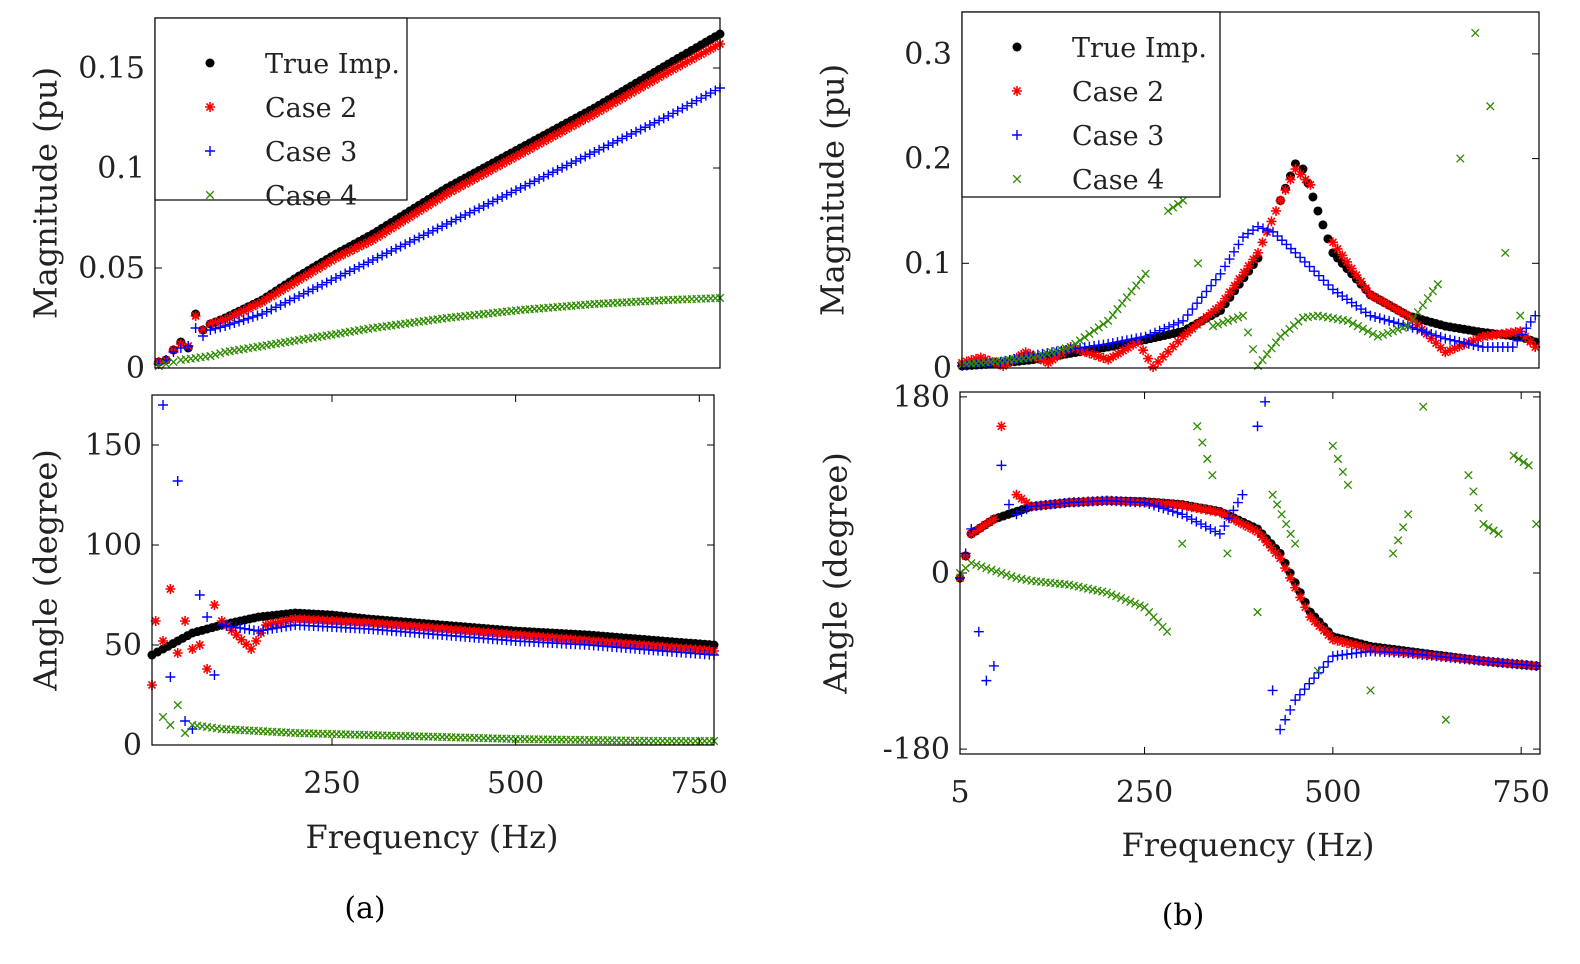 This screenshot has width=1580, height=964. I want to click on panel-b-angle-frame, so click(1250, 573).